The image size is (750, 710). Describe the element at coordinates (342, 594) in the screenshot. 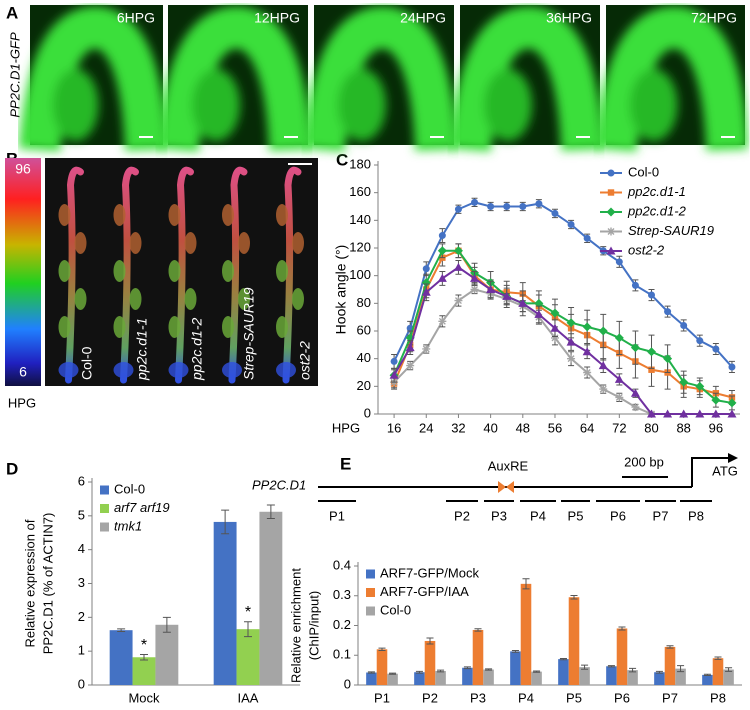

I see `y-tick-label: 0.3` at that location.